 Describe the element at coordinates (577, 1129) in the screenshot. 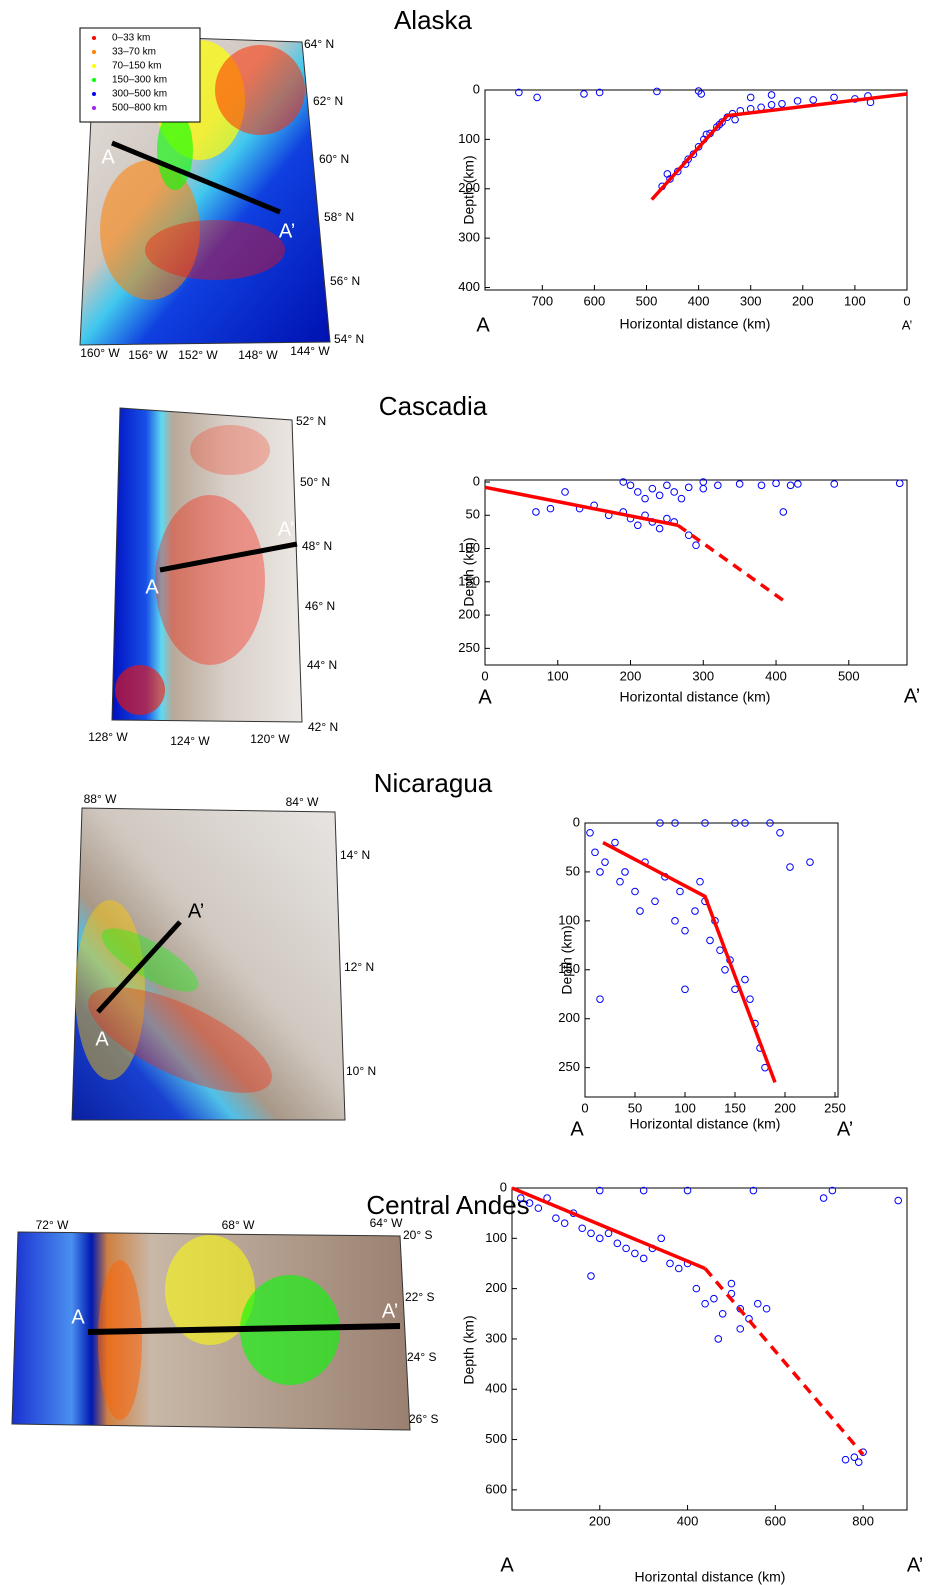

I see `section-end-label: A` at that location.